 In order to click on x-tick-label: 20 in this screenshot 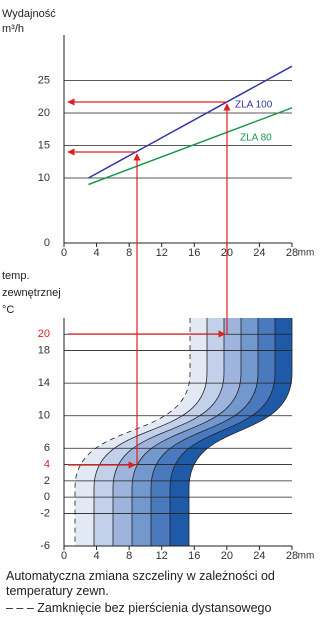, I will do `click(227, 556)`.